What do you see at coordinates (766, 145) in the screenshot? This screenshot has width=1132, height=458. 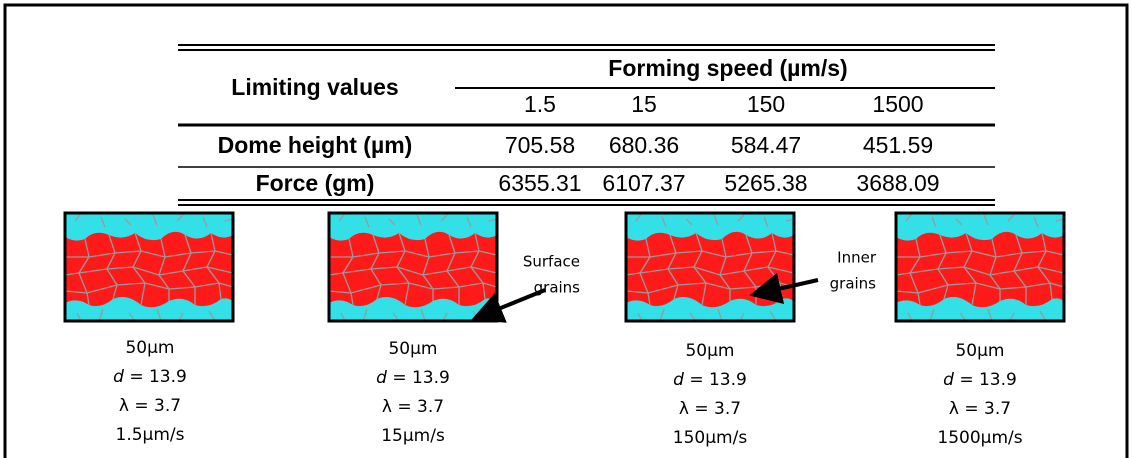 I see `cell: 584.47` at bounding box center [766, 145].